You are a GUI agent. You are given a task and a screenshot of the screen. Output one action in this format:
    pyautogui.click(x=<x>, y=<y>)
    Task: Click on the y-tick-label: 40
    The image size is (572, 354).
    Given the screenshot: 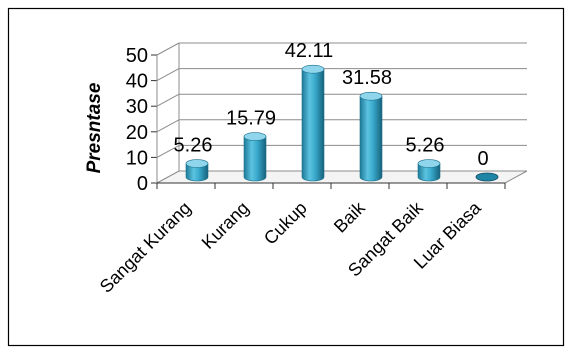 What is the action you would take?
    pyautogui.click(x=137, y=82)
    